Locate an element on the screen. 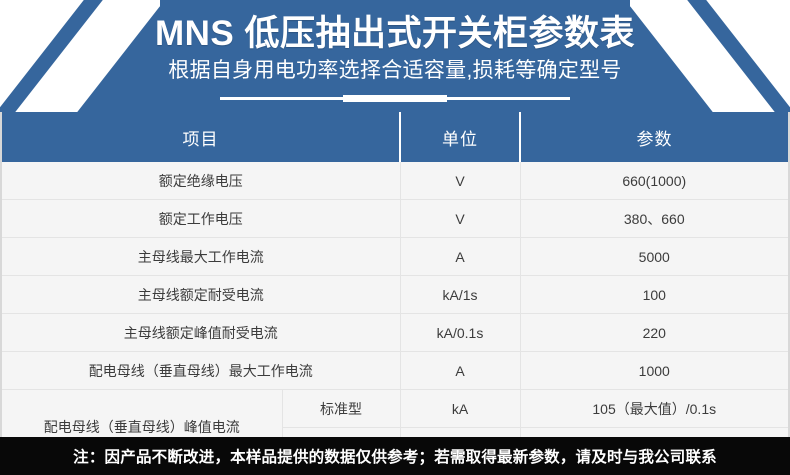  table-row: 额定绝缘电压 V 660(1000) is located at coordinates (395, 181).